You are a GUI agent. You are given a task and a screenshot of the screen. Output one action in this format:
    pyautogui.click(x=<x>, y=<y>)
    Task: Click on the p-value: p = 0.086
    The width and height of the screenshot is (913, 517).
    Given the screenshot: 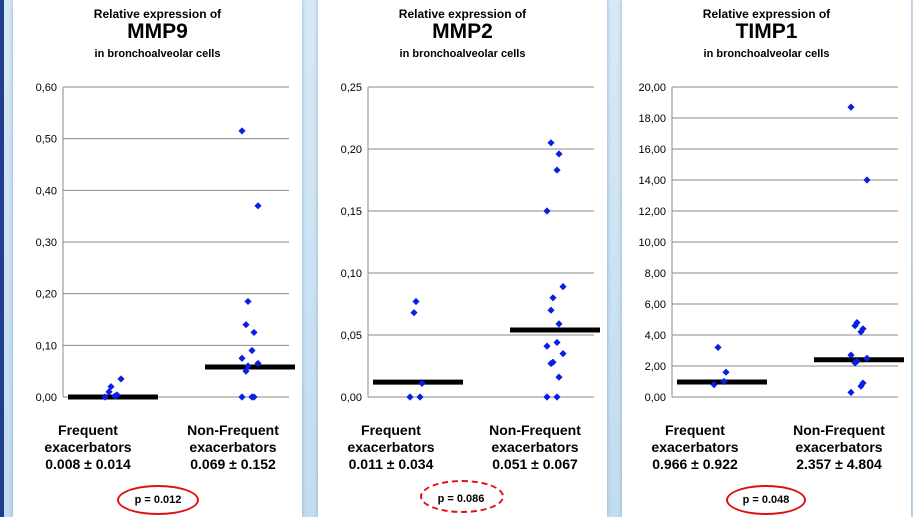 What is the action you would take?
    pyautogui.click(x=461, y=499)
    